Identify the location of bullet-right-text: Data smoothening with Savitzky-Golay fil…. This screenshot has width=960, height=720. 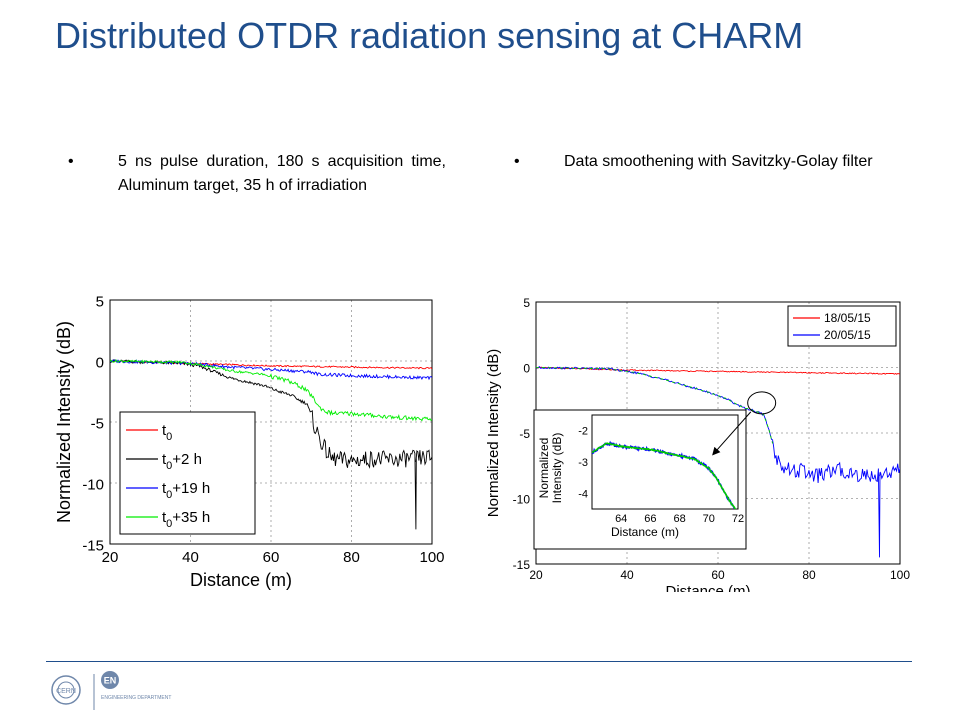
(718, 161).